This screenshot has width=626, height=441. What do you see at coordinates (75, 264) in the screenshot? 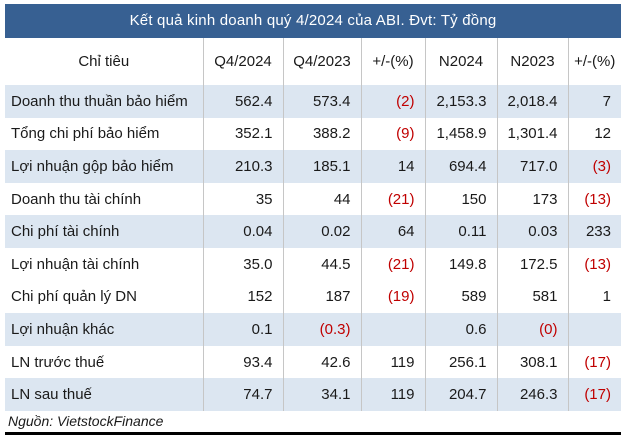
I see `row-label: Lợi nhuận tài chính` at bounding box center [75, 264].